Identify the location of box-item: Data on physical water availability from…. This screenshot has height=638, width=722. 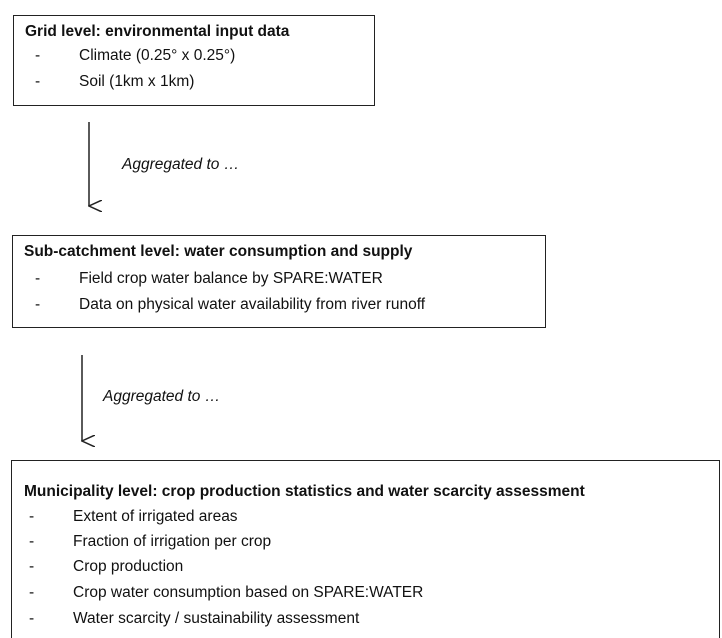
(230, 305).